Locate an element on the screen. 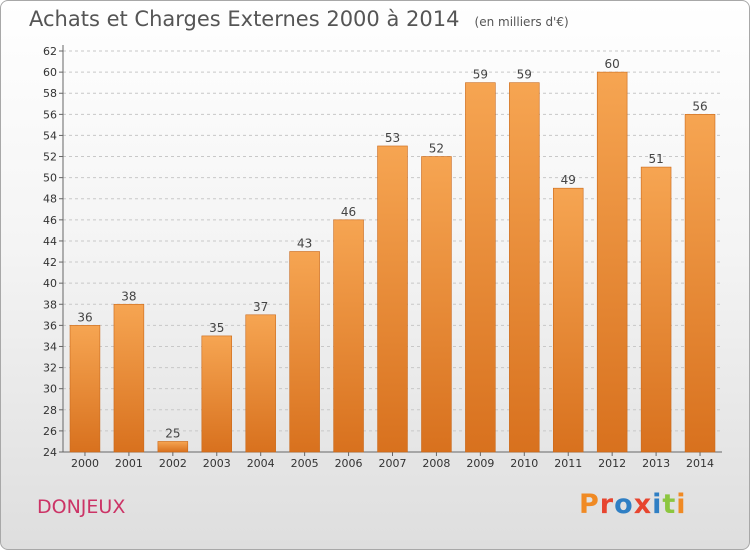 The width and height of the screenshot is (750, 550). bar-value-label: 25 is located at coordinates (172, 433).